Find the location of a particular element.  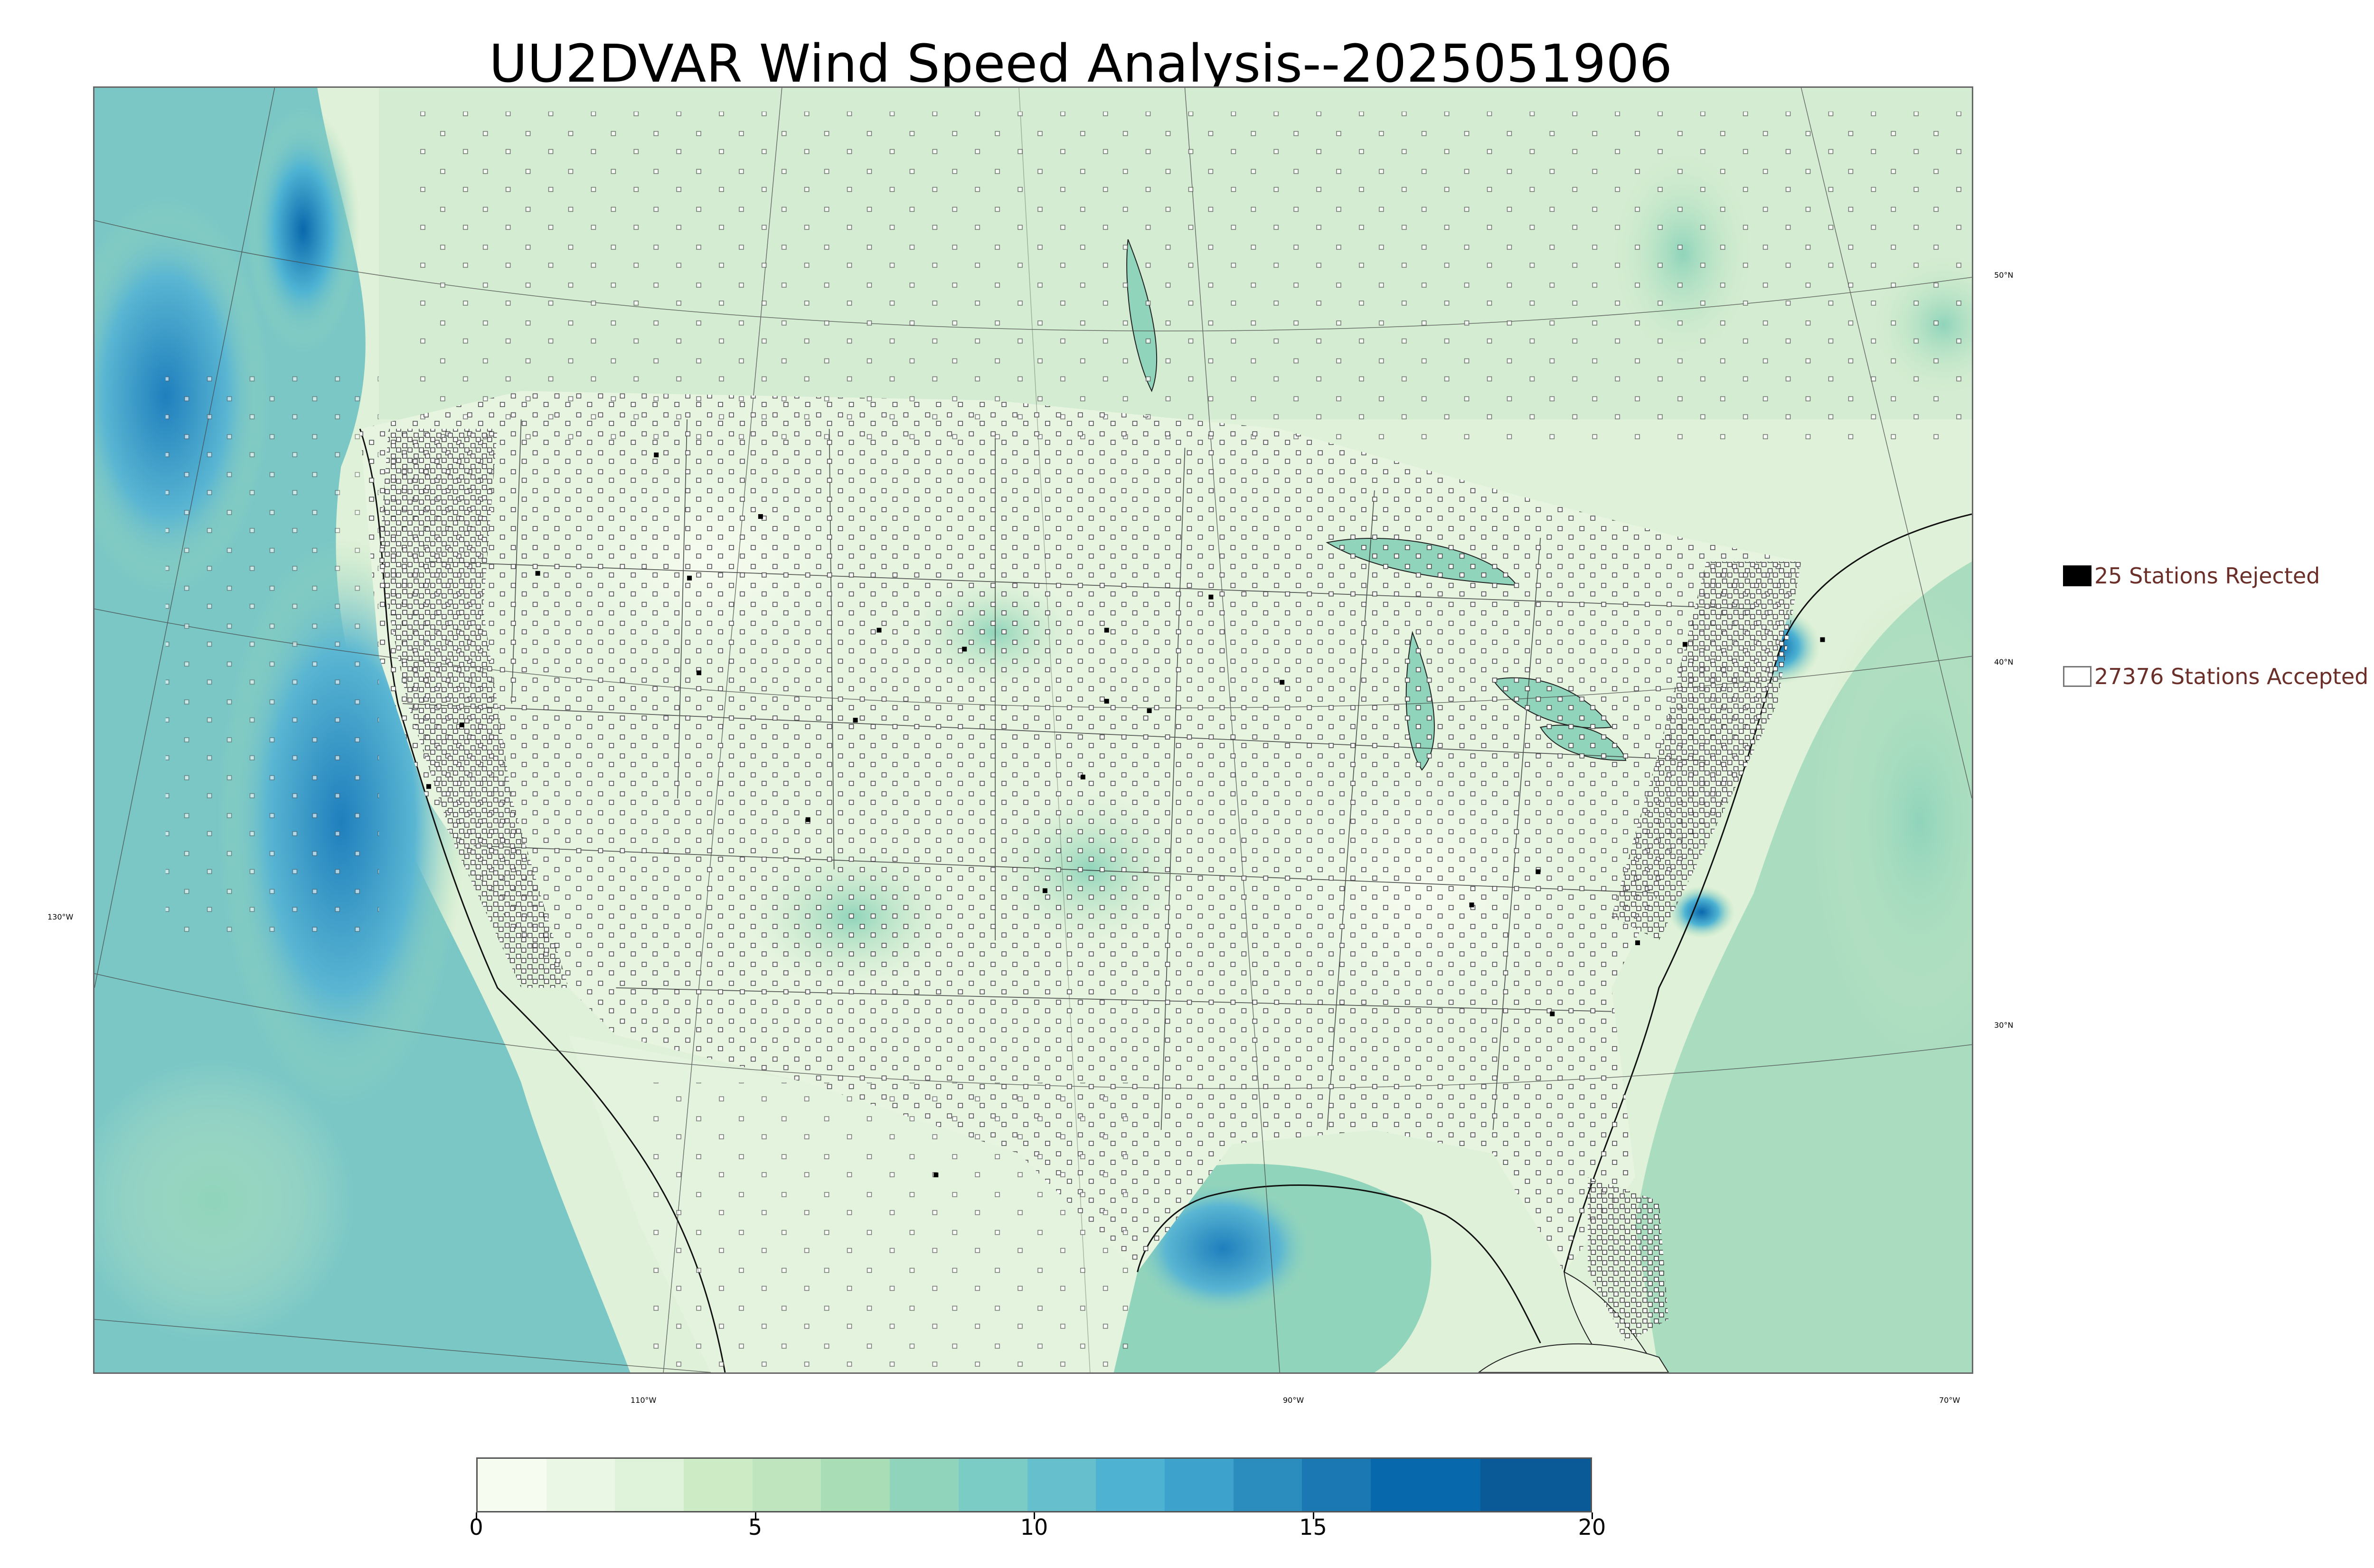

map-title: UU2DVAR Wind Speed Analysis--2025051906 is located at coordinates (1081, 63).